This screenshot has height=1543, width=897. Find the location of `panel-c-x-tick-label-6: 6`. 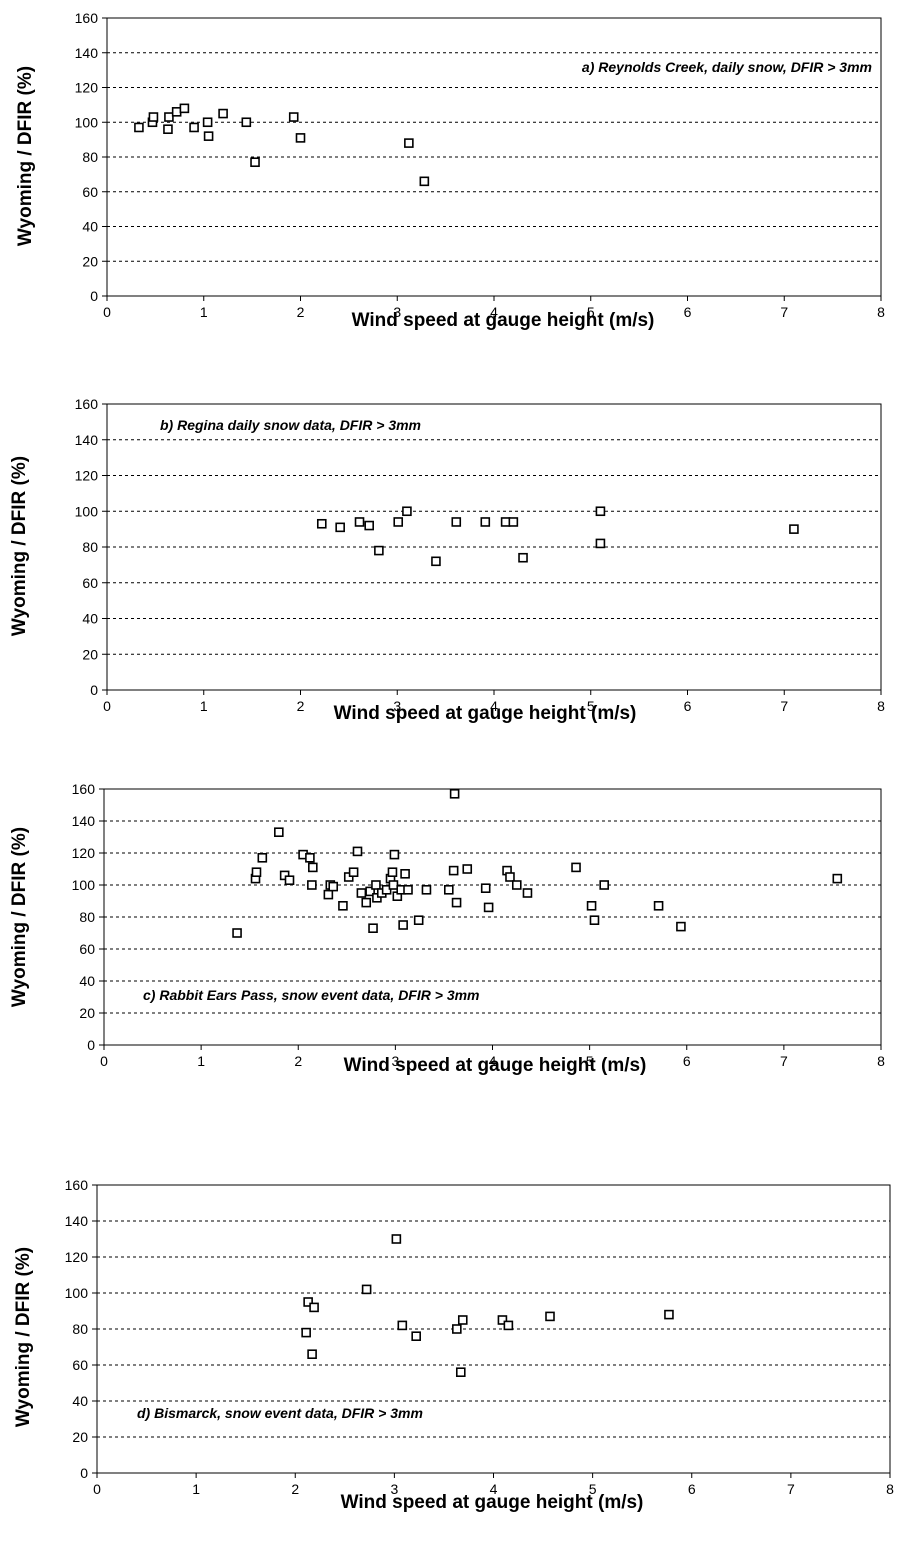

panel-c-x-tick-label-6: 6 is located at coordinates (687, 1061).